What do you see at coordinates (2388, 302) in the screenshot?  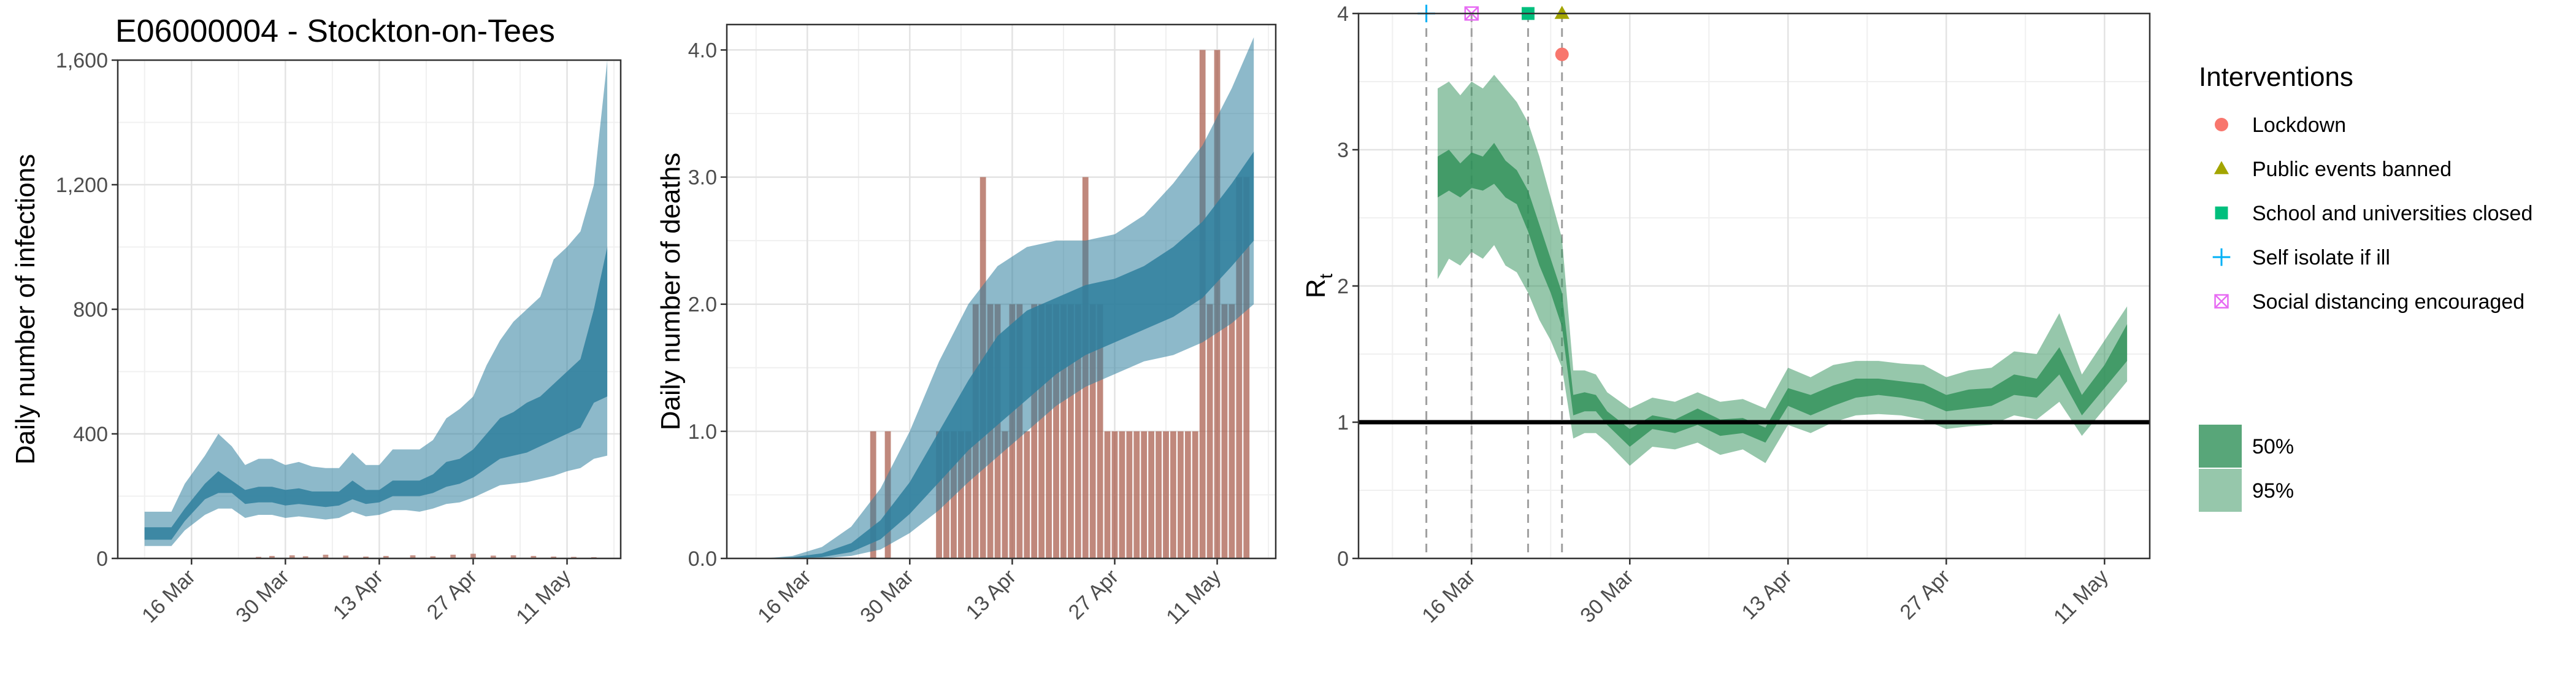 I see `legend-item-label: Social distancing encouraged` at bounding box center [2388, 302].